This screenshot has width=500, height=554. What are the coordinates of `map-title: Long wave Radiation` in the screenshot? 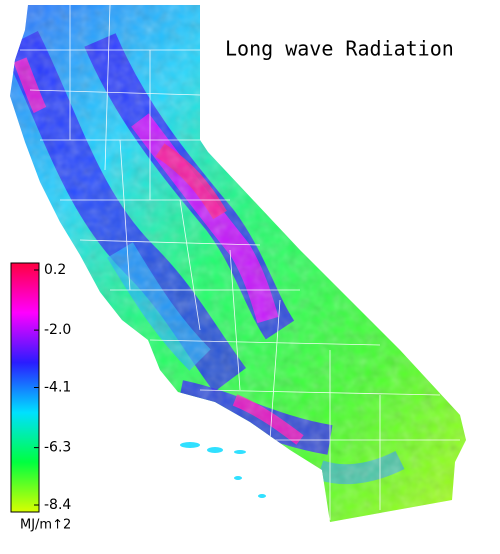 It's located at (339, 49).